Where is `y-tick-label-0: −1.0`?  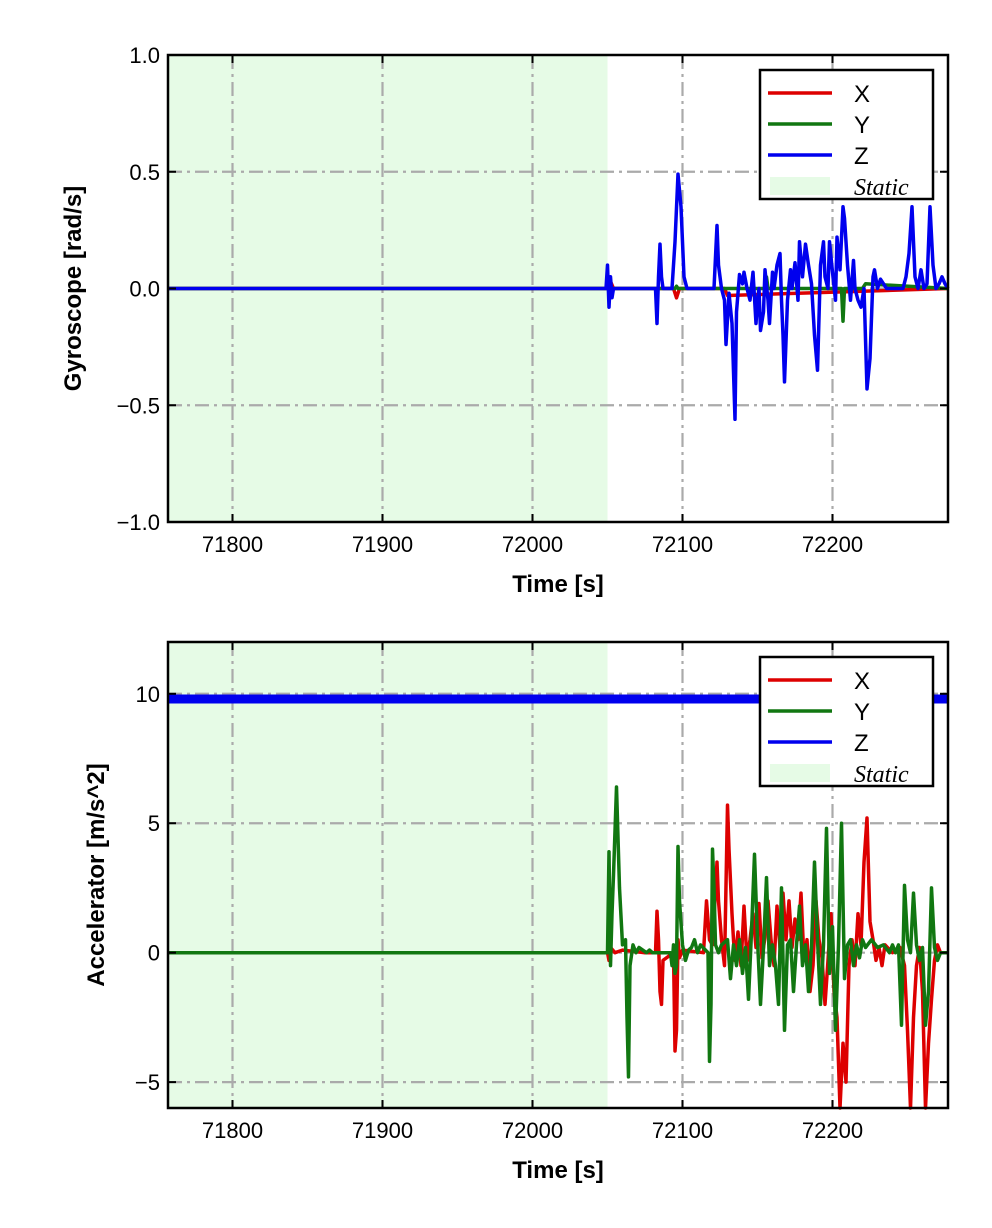 y-tick-label-0: −1.0 is located at coordinates (138, 522).